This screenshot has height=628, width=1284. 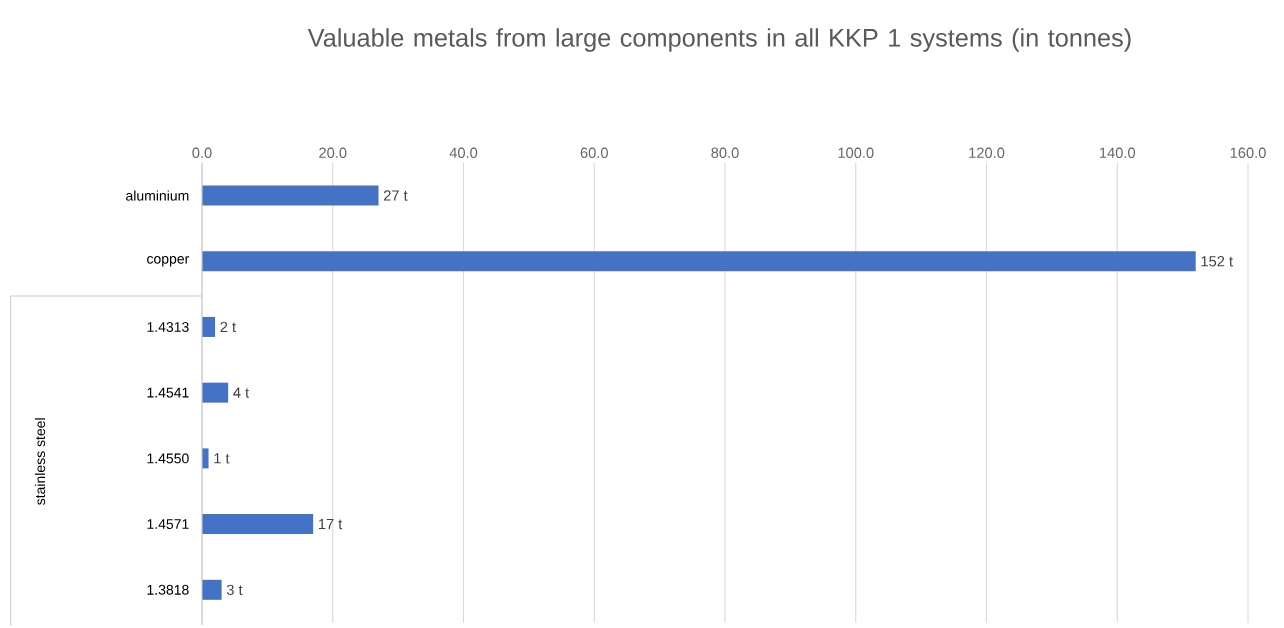 What do you see at coordinates (168, 261) in the screenshot?
I see `y-tick-label: copper` at bounding box center [168, 261].